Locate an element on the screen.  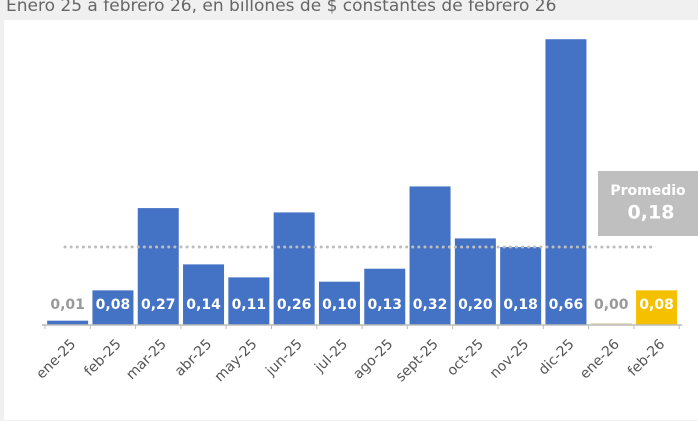
average-box is located at coordinates (648, 203).